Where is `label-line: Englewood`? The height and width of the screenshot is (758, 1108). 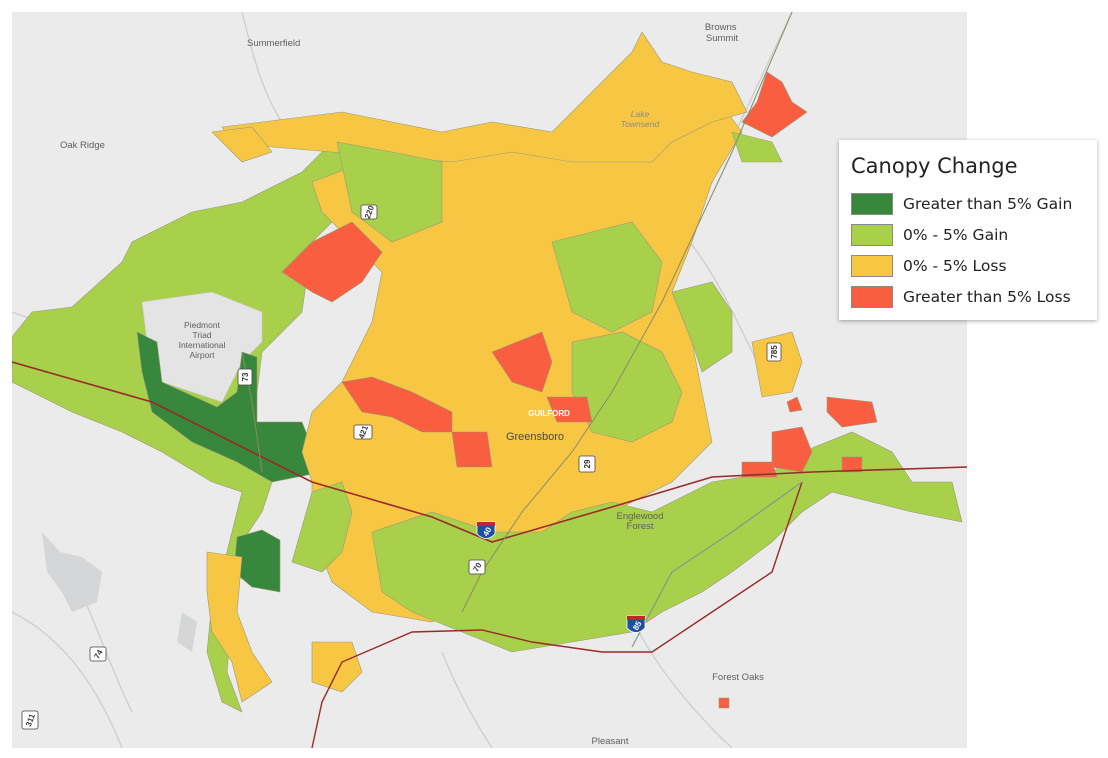
label-line: Englewood is located at coordinates (639, 516).